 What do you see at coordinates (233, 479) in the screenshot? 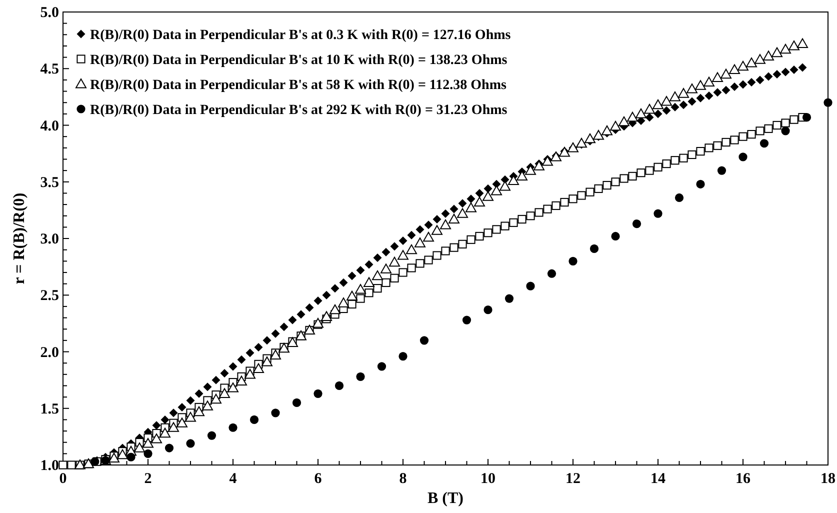
I see `x-tick-label: 4` at bounding box center [233, 479].